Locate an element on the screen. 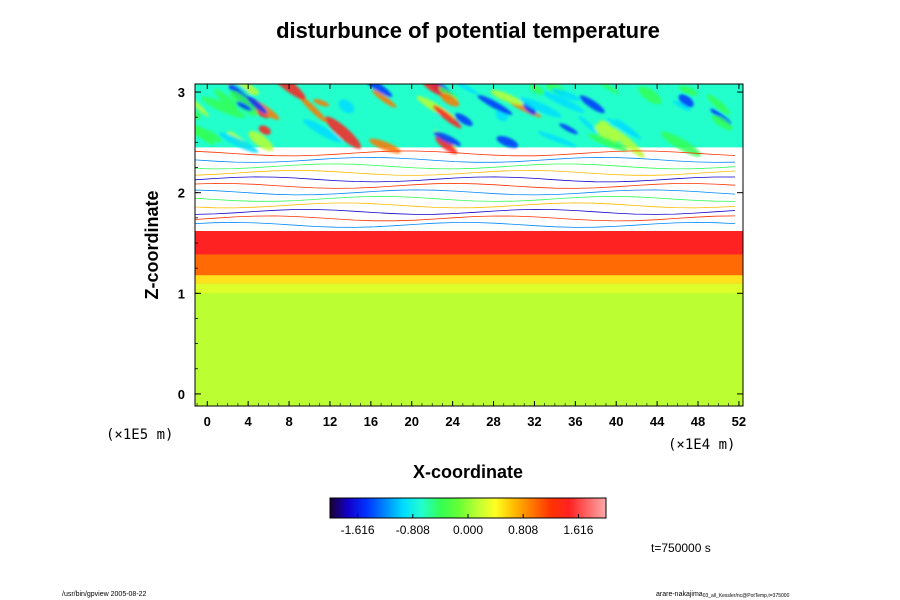 This screenshot has height=600, width=900. x-tick-label: 12 is located at coordinates (330, 421).